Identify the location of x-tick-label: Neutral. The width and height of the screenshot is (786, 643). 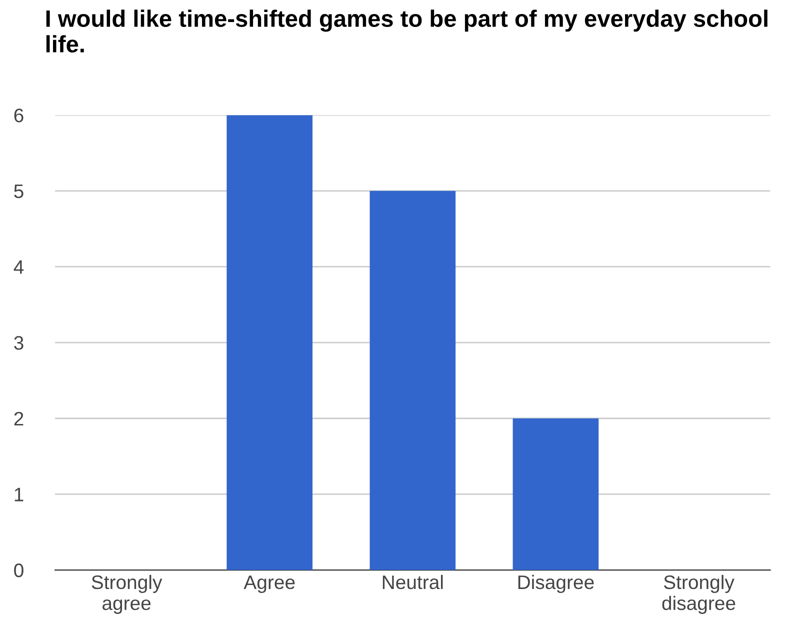
(412, 582).